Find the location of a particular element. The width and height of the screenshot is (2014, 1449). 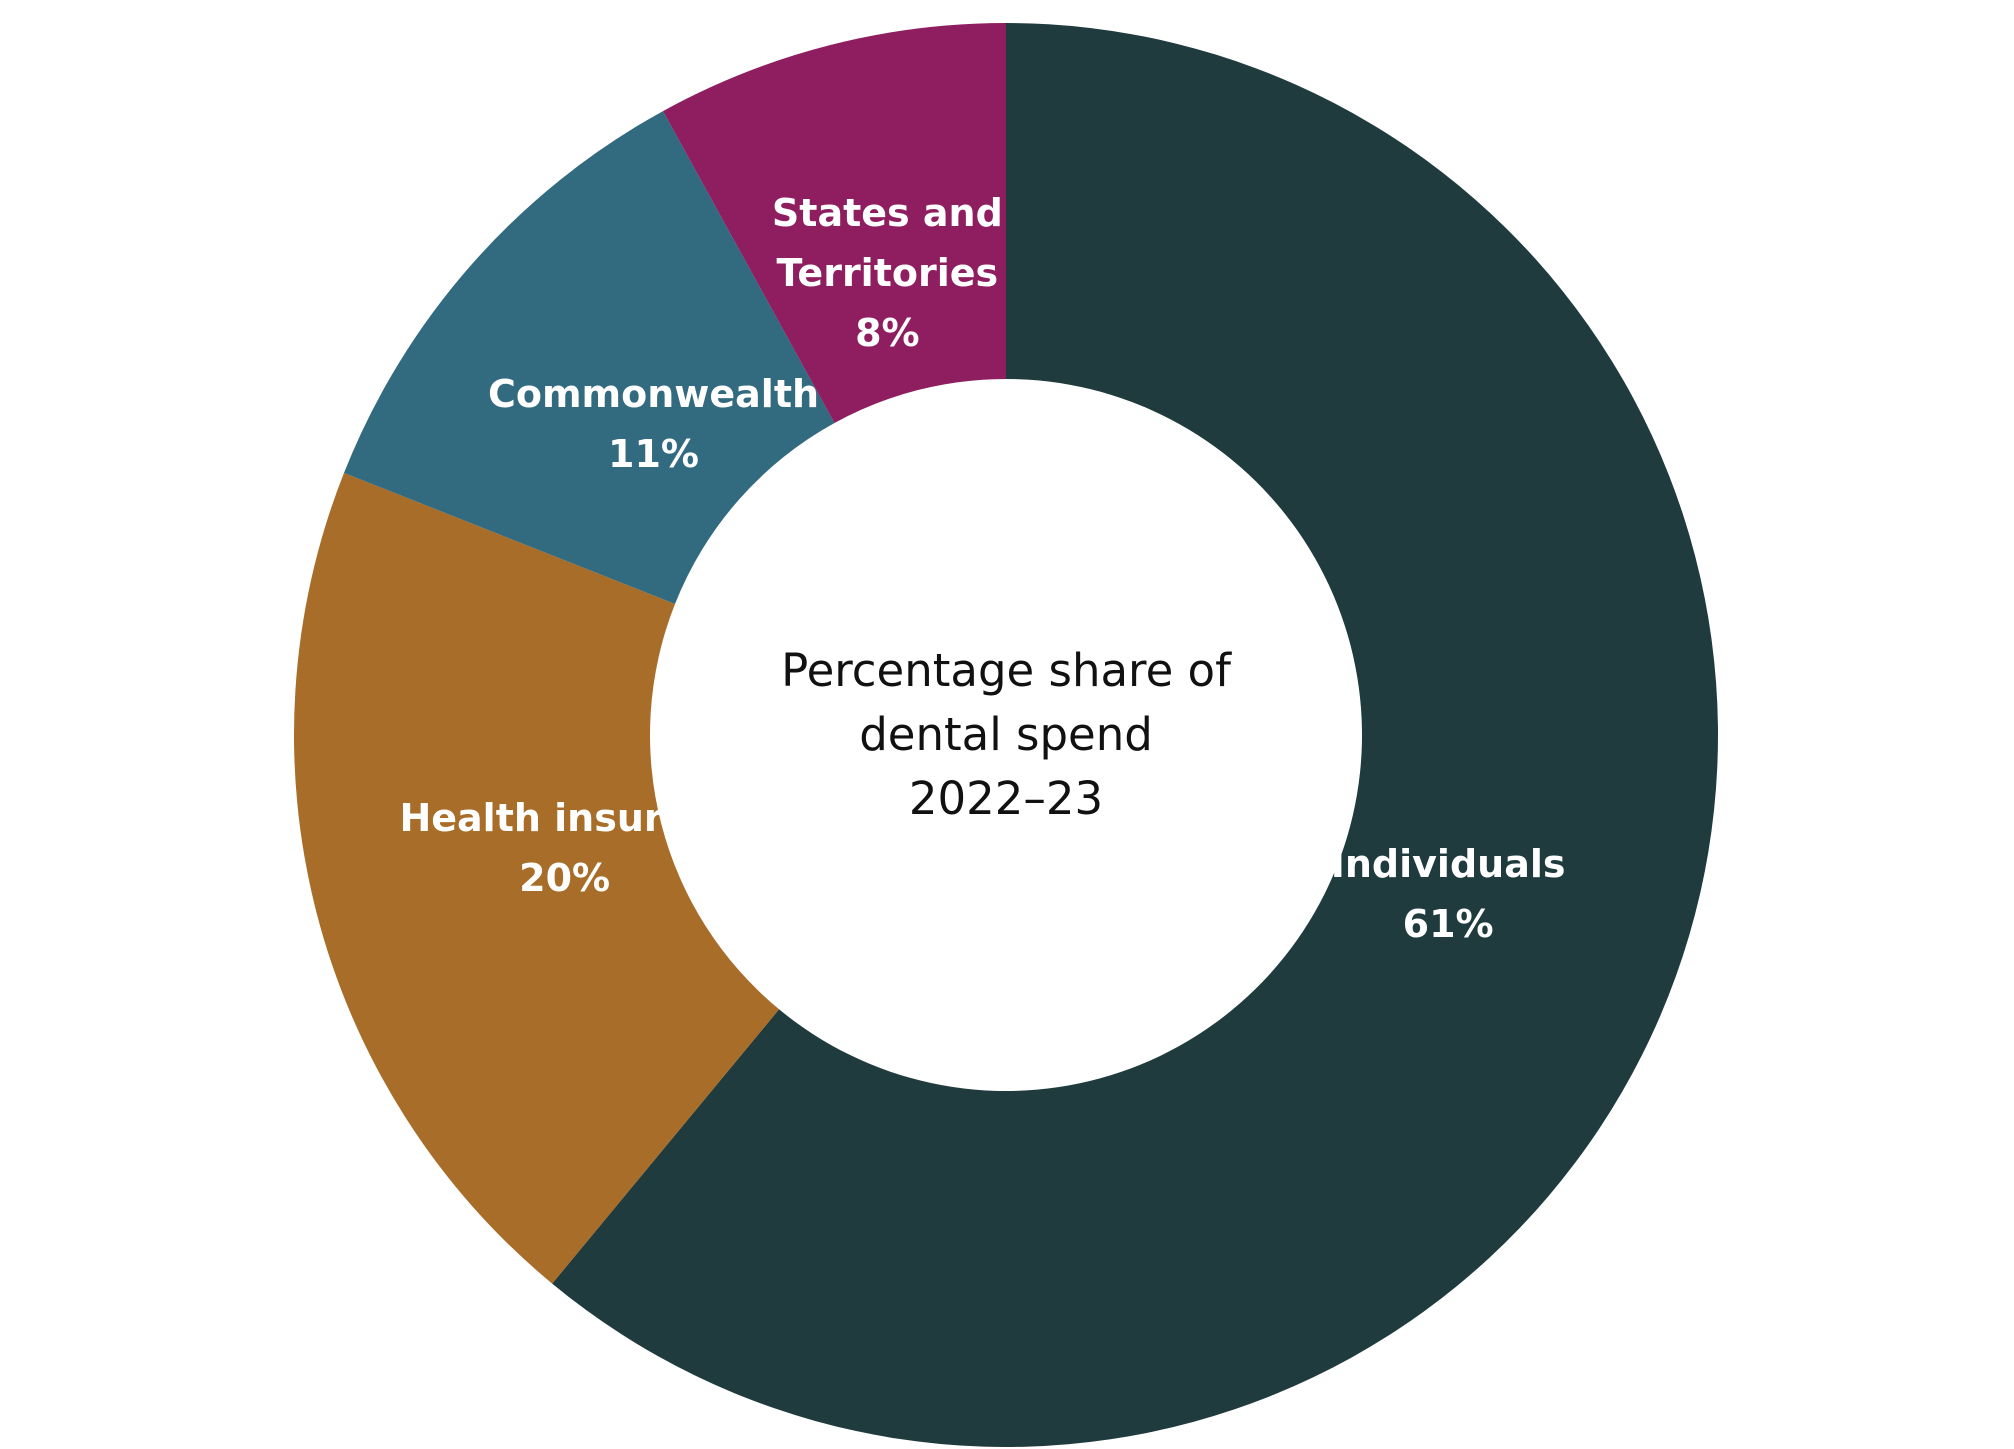

slice-health-insurers is located at coordinates (537, 878).